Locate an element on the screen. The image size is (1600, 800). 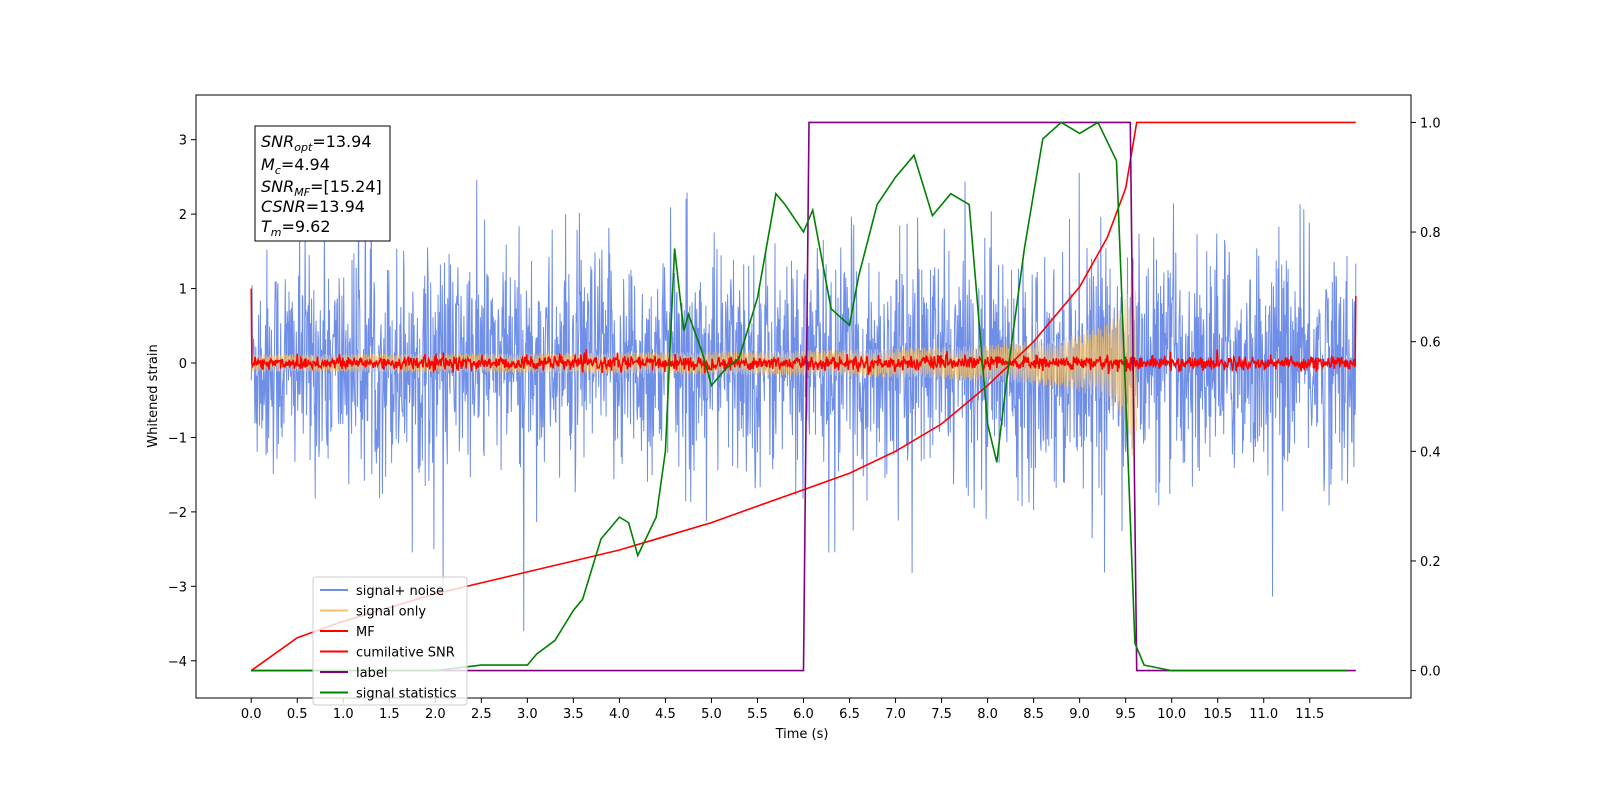
y-axis: 3 2 1 0 −1 −2 −3 −4 is located at coordinates (182, 402).